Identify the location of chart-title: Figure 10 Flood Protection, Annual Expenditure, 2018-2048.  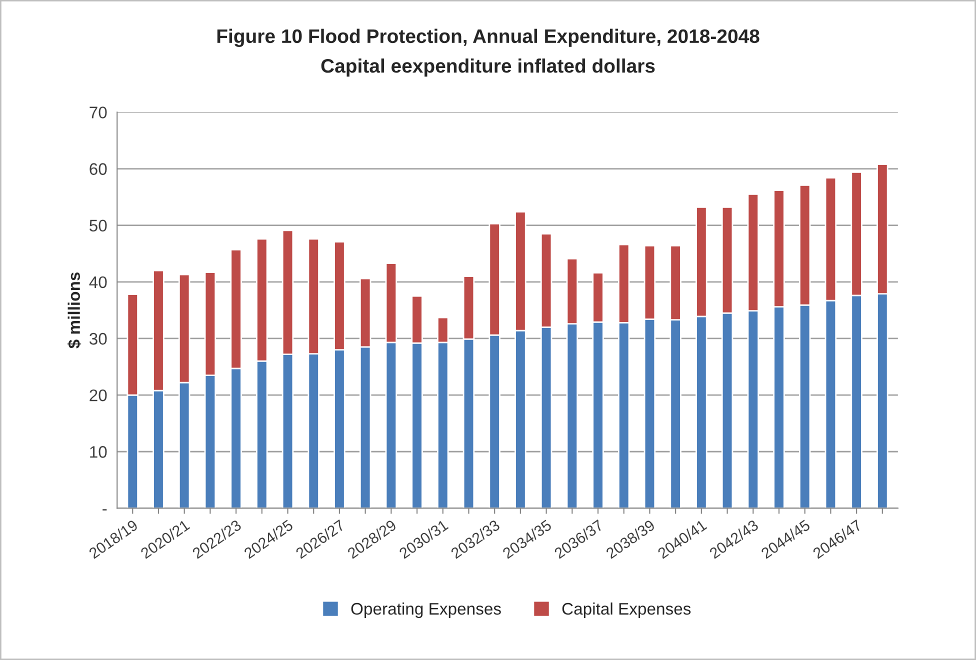
(488, 38).